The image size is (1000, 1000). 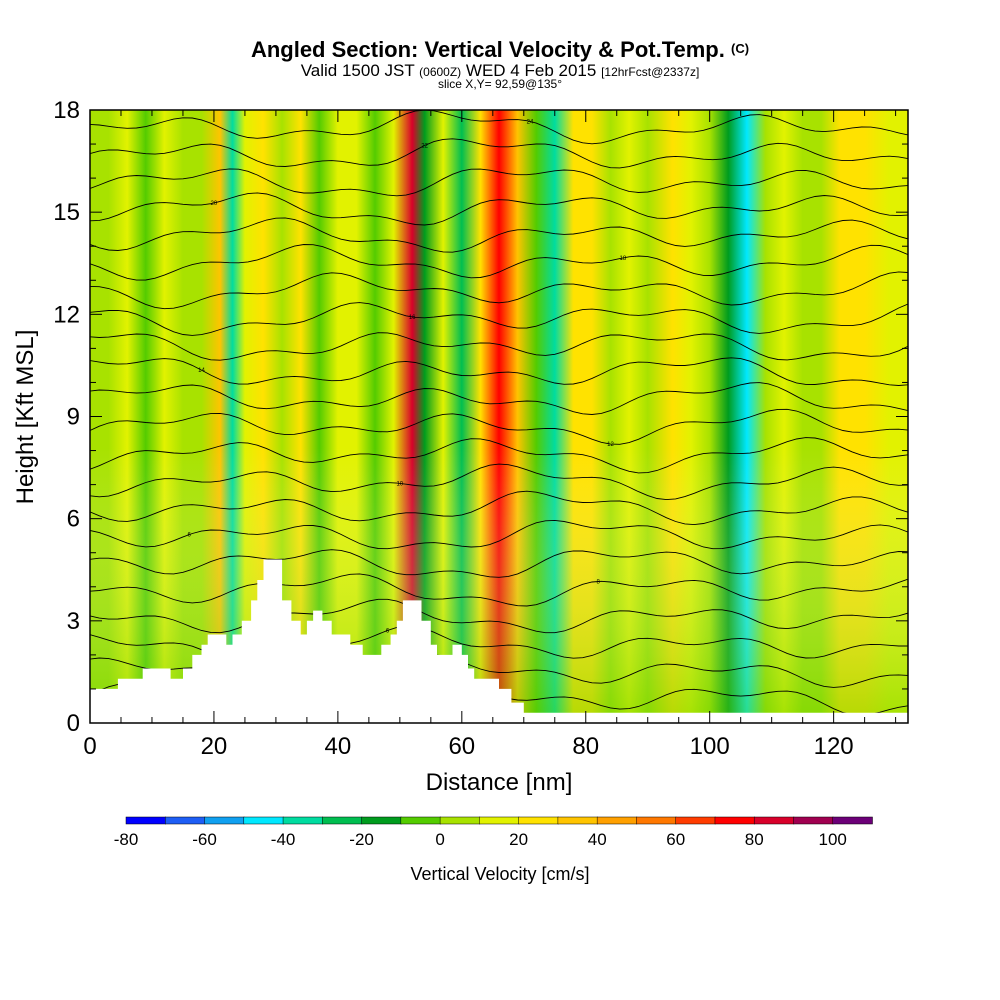 What do you see at coordinates (412, 318) in the screenshot?
I see `contour-label: 16` at bounding box center [412, 318].